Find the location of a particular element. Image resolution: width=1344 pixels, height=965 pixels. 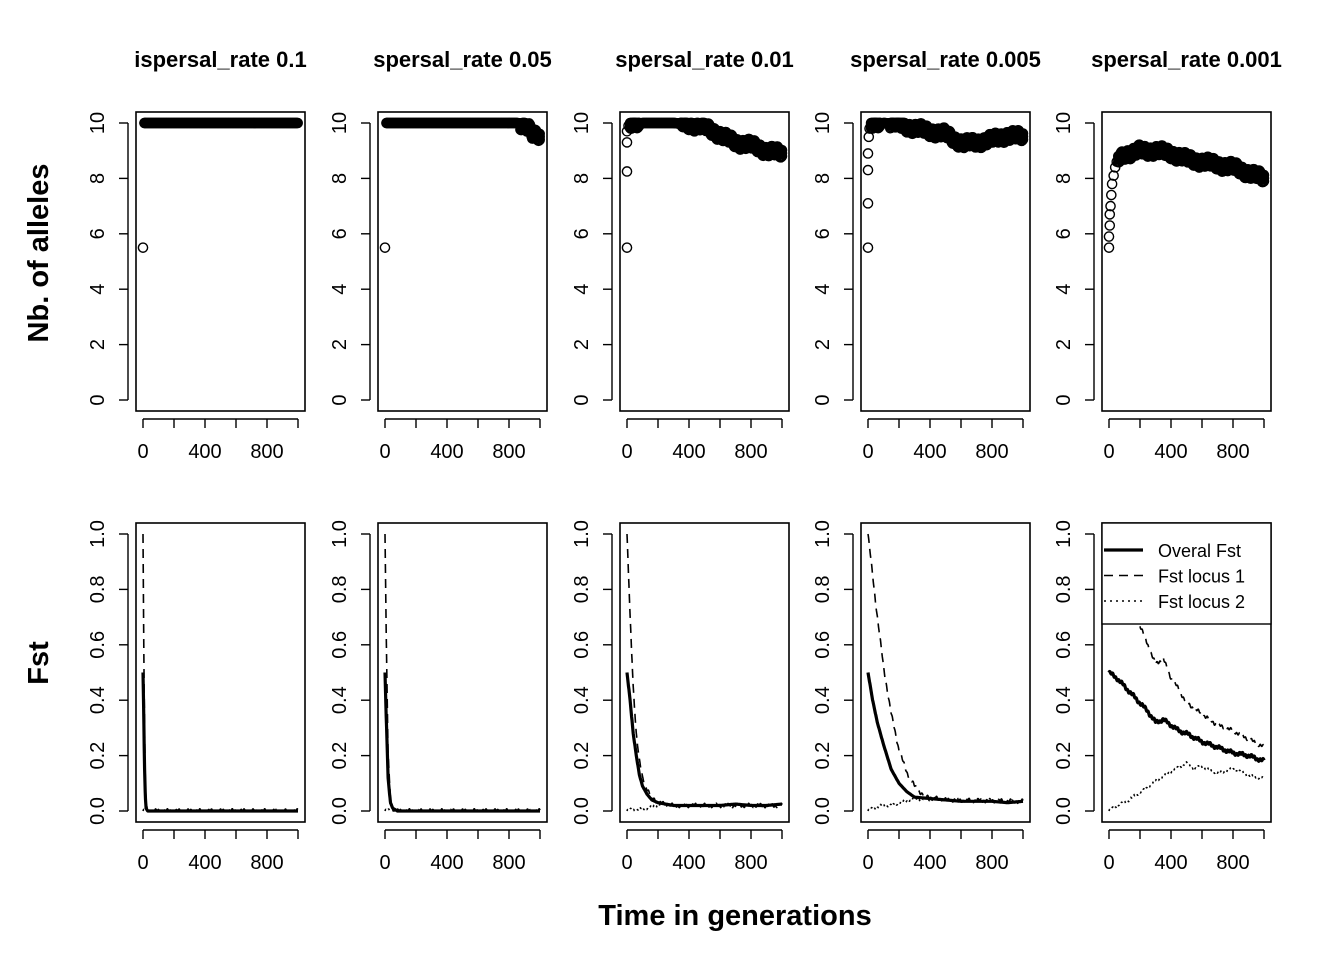

panel-alleles-1: ispersal_rate 0.1 0 400 800 0 2 4 6 8 10 is located at coordinates (197, 255).